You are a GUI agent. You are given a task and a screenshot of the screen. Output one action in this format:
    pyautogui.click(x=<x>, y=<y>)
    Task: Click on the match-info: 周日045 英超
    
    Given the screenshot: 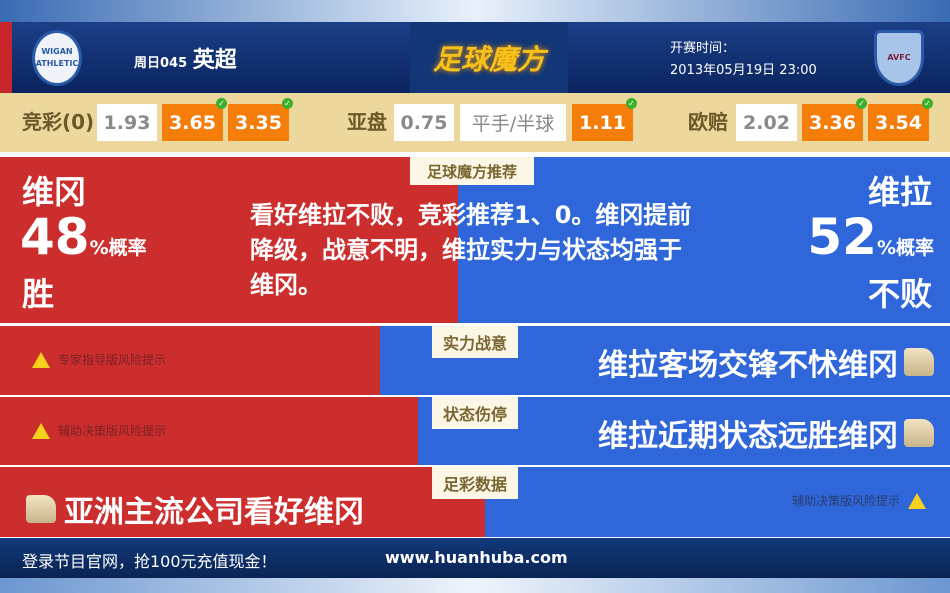 What is the action you would take?
    pyautogui.click(x=185, y=58)
    